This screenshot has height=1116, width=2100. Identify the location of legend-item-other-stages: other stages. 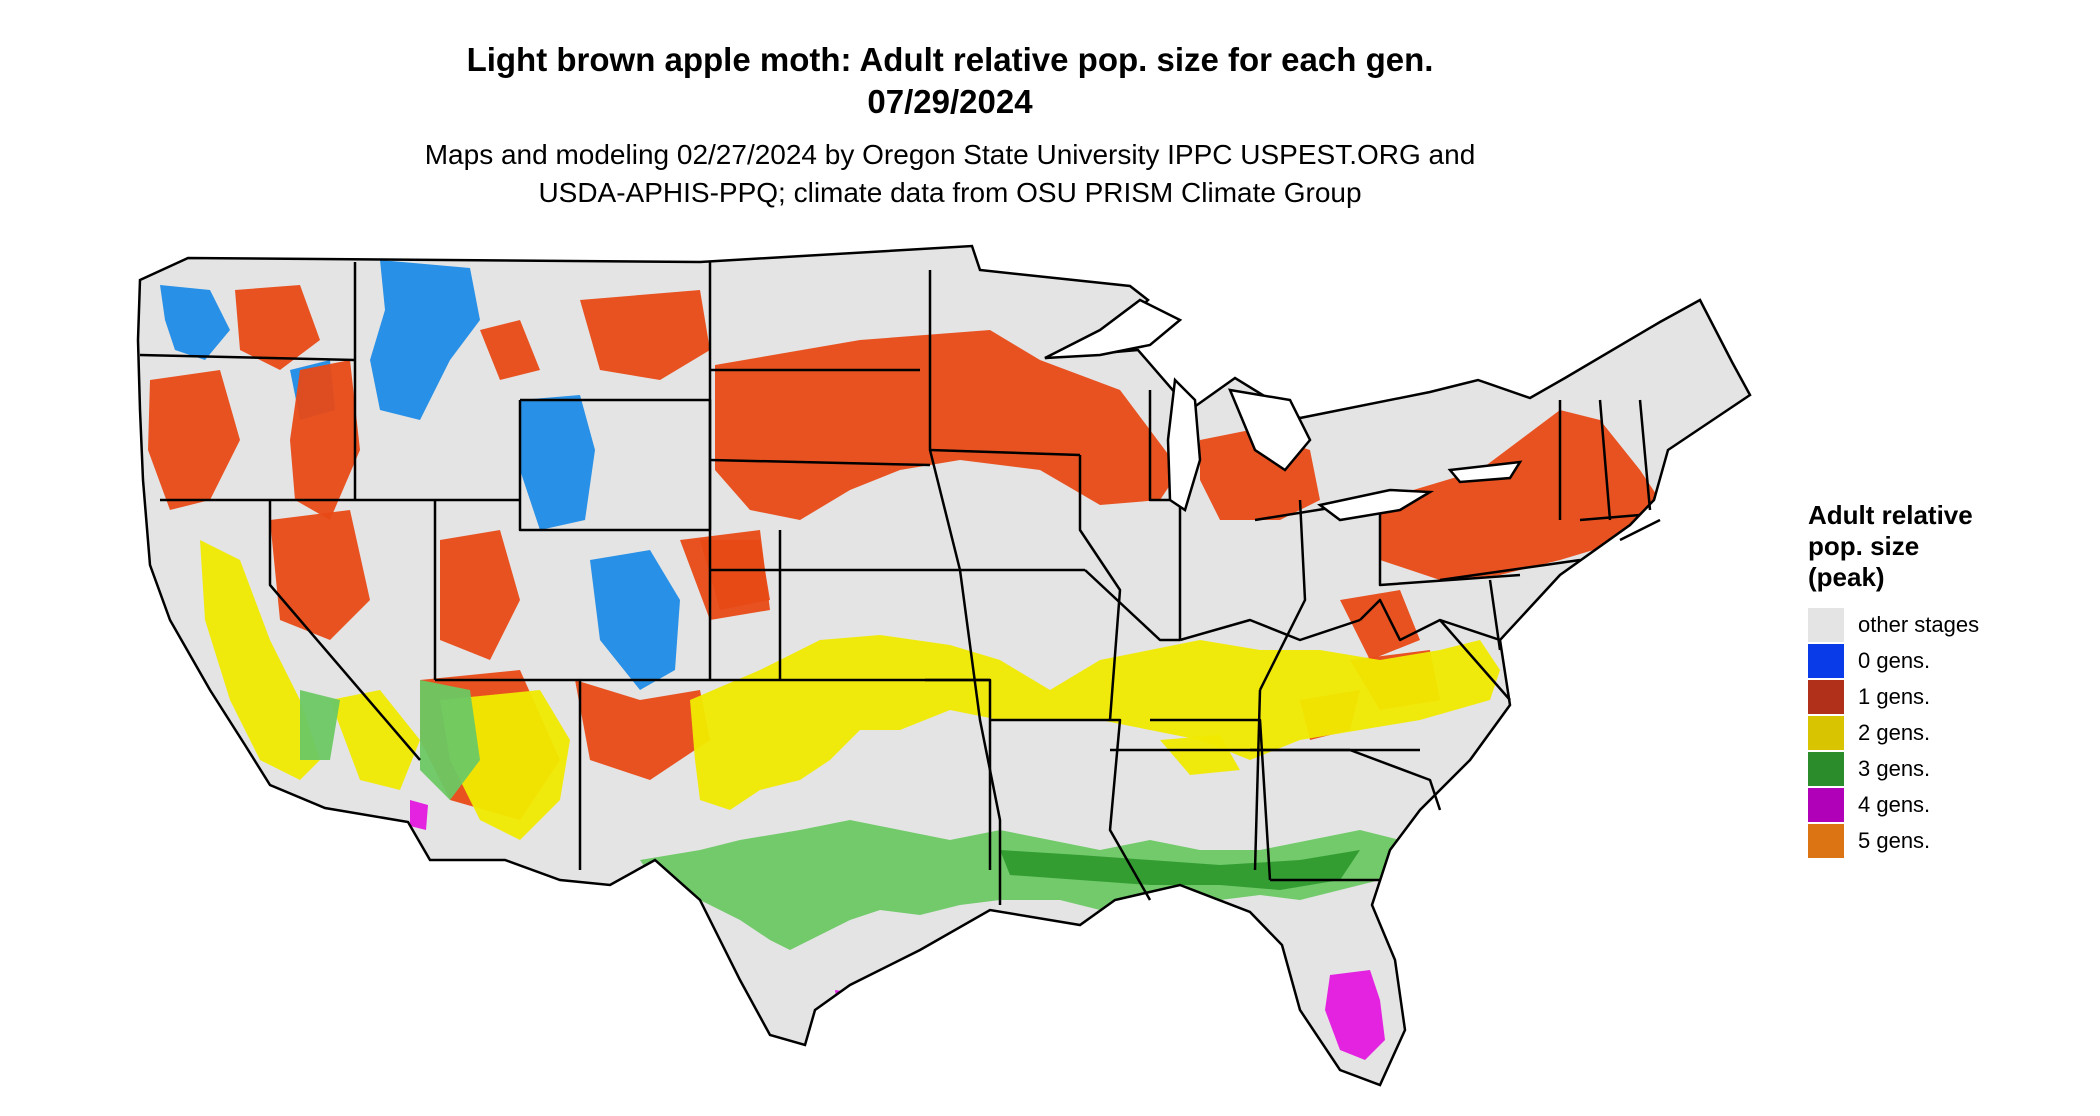
(1938, 625).